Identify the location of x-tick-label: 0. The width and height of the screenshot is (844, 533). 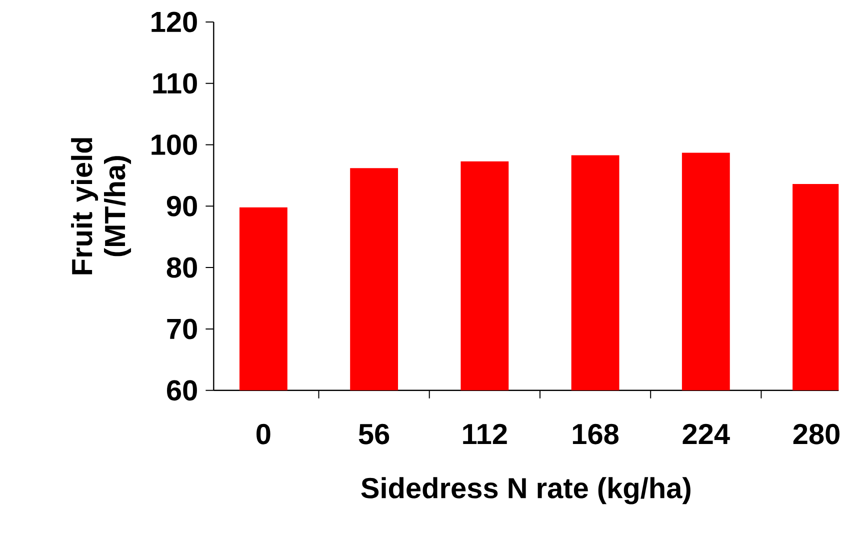
(263, 434).